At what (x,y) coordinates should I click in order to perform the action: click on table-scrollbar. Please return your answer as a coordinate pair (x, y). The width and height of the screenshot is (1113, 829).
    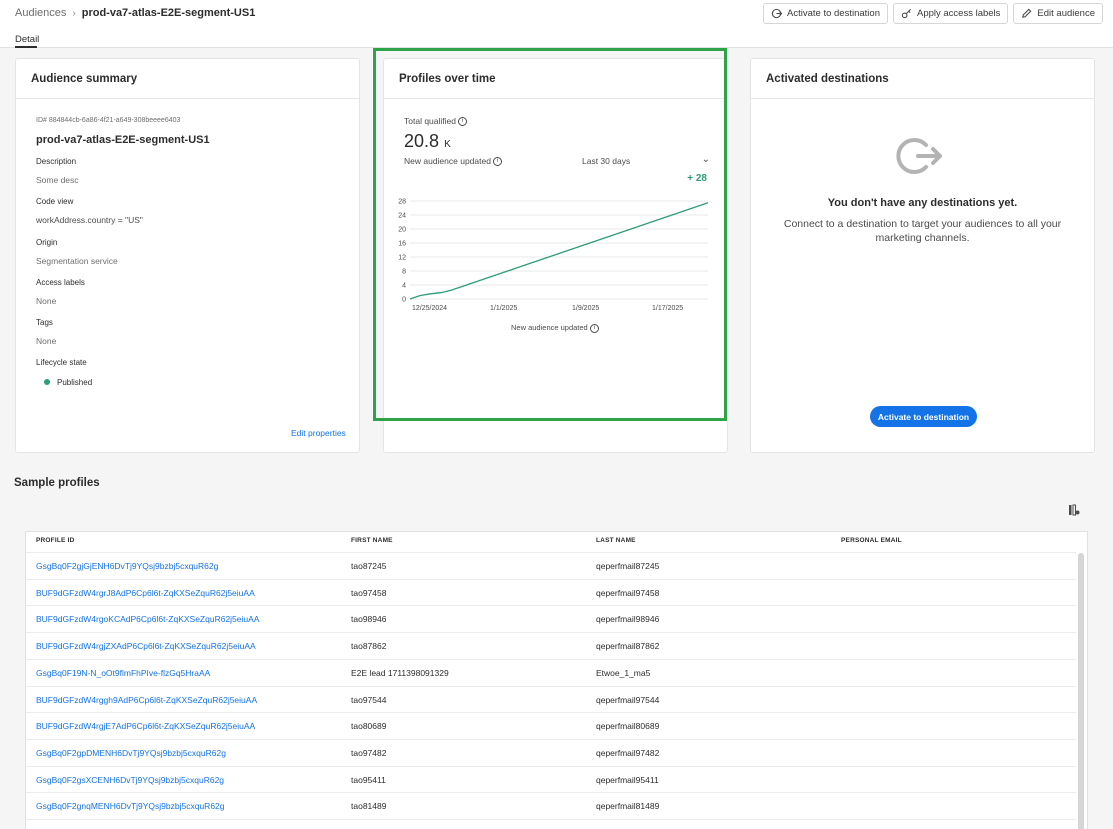
    Looking at the image, I should click on (1081, 691).